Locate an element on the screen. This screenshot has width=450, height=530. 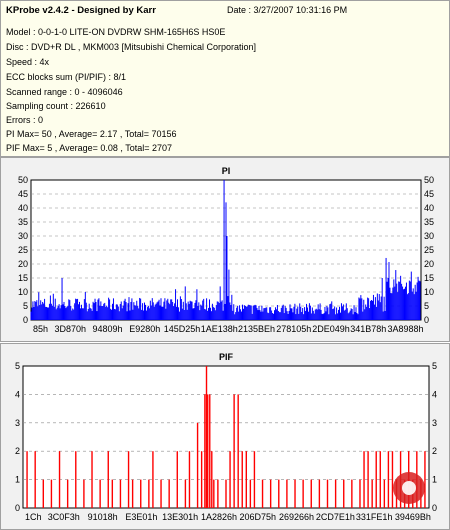
logo-watermark-inner is located at coordinates (409, 488).